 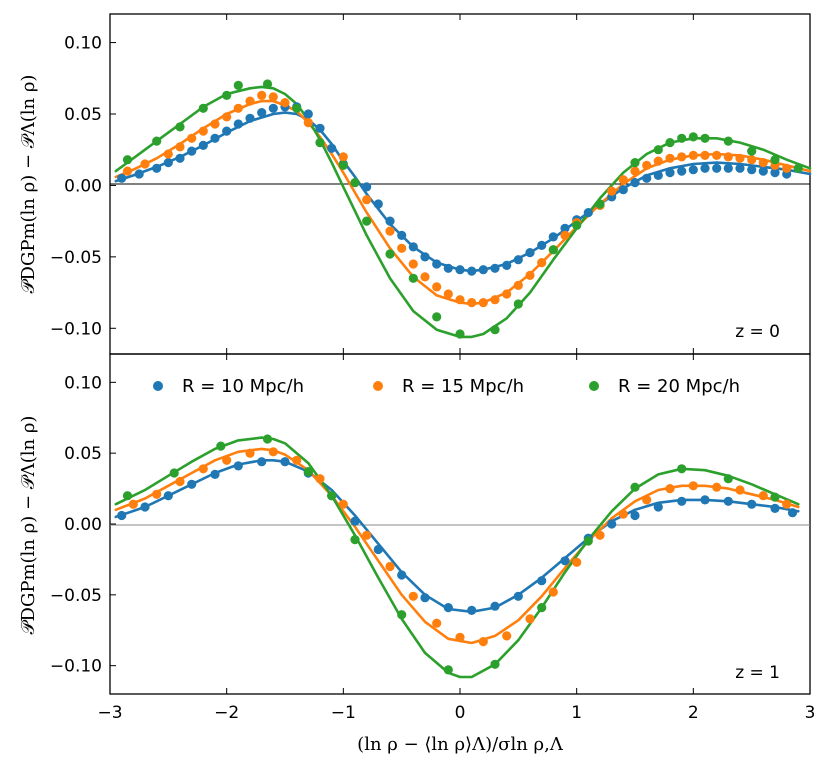 What do you see at coordinates (83, 186) in the screenshot?
I see `top-y-ticks: −0.10 −0.05 0.00 0.05 0.10` at bounding box center [83, 186].